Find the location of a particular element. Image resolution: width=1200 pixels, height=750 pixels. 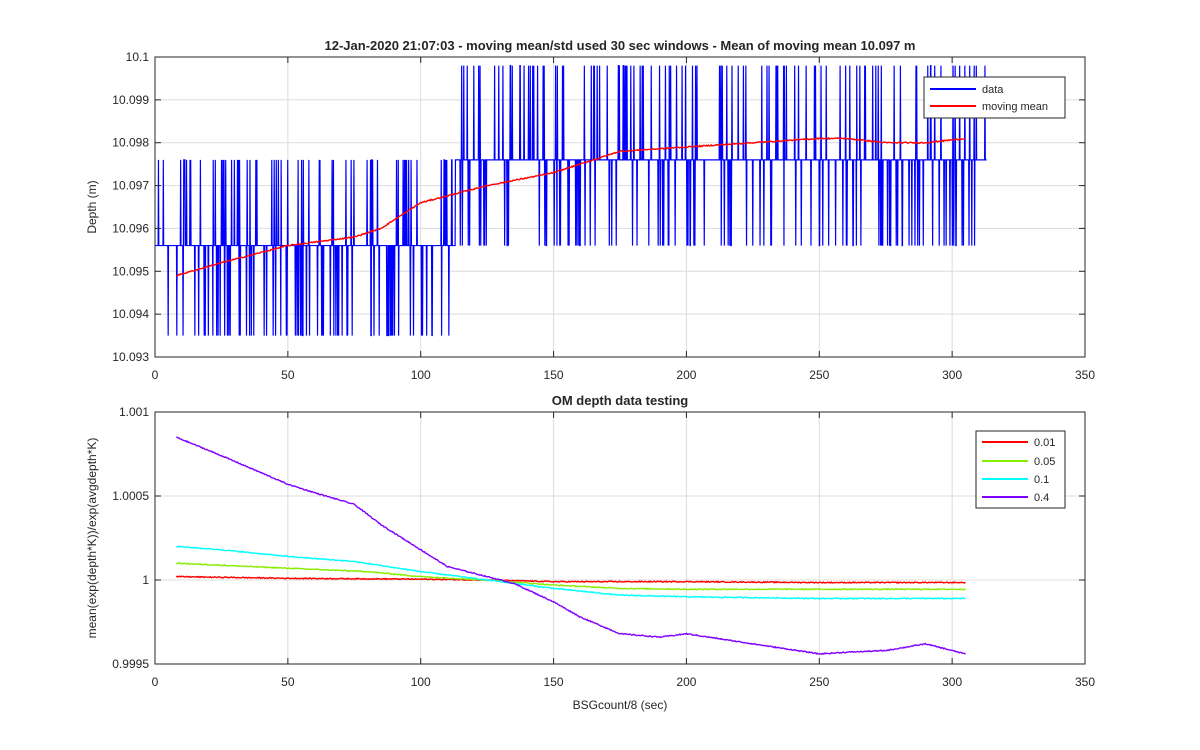

bottom-chart-title: OM depth data testing is located at coordinates (620, 400).